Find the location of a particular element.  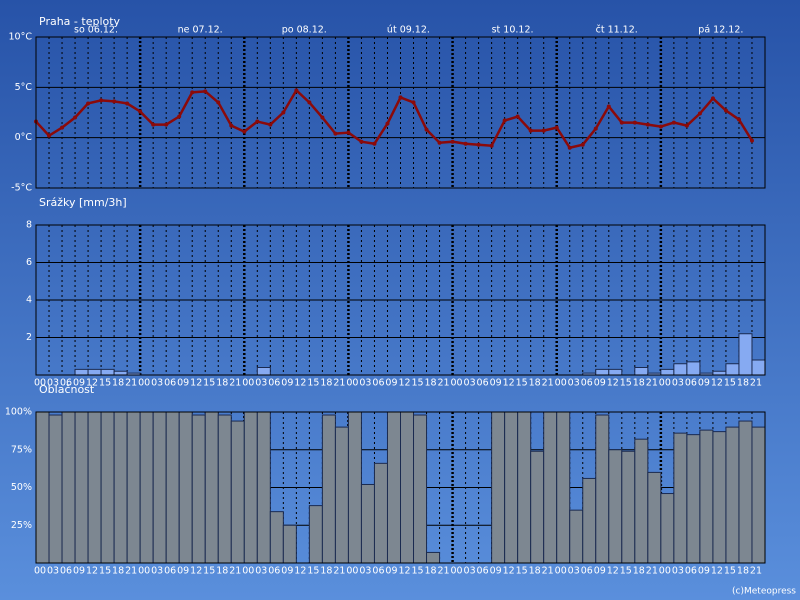

temperature-line is located at coordinates (394, 119).